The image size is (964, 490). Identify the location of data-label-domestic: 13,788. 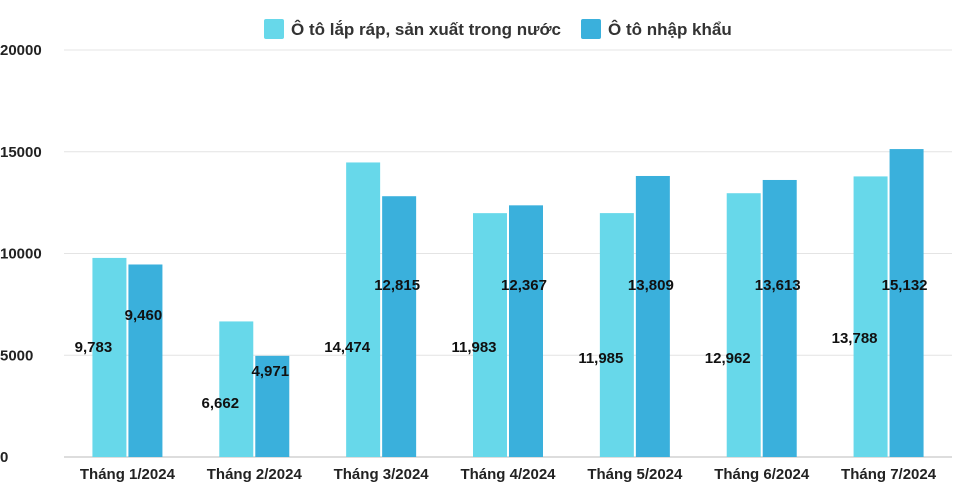
(855, 338).